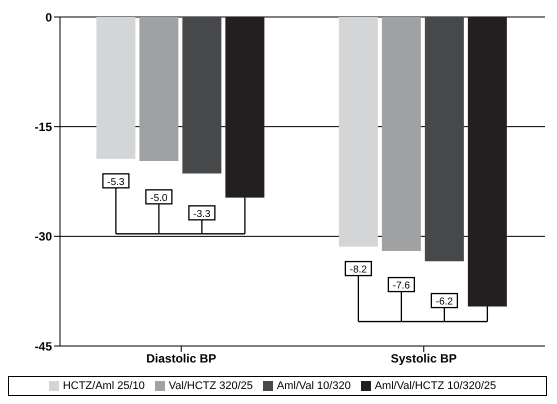 The image size is (557, 404). I want to click on y-tick-label: -15, so click(43, 127).